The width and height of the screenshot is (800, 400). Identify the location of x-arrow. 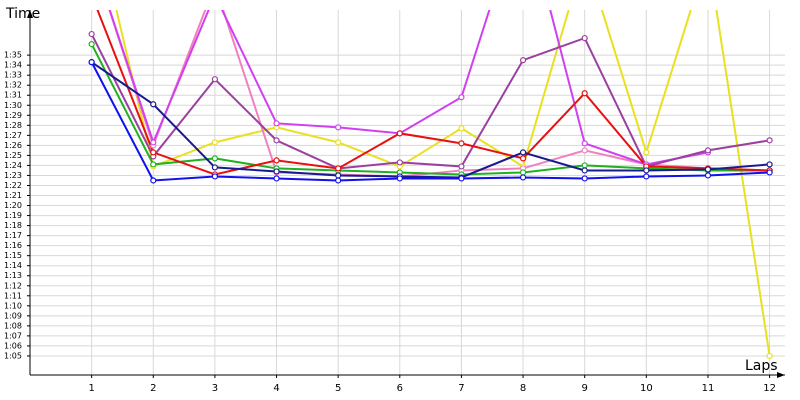
(781, 375).